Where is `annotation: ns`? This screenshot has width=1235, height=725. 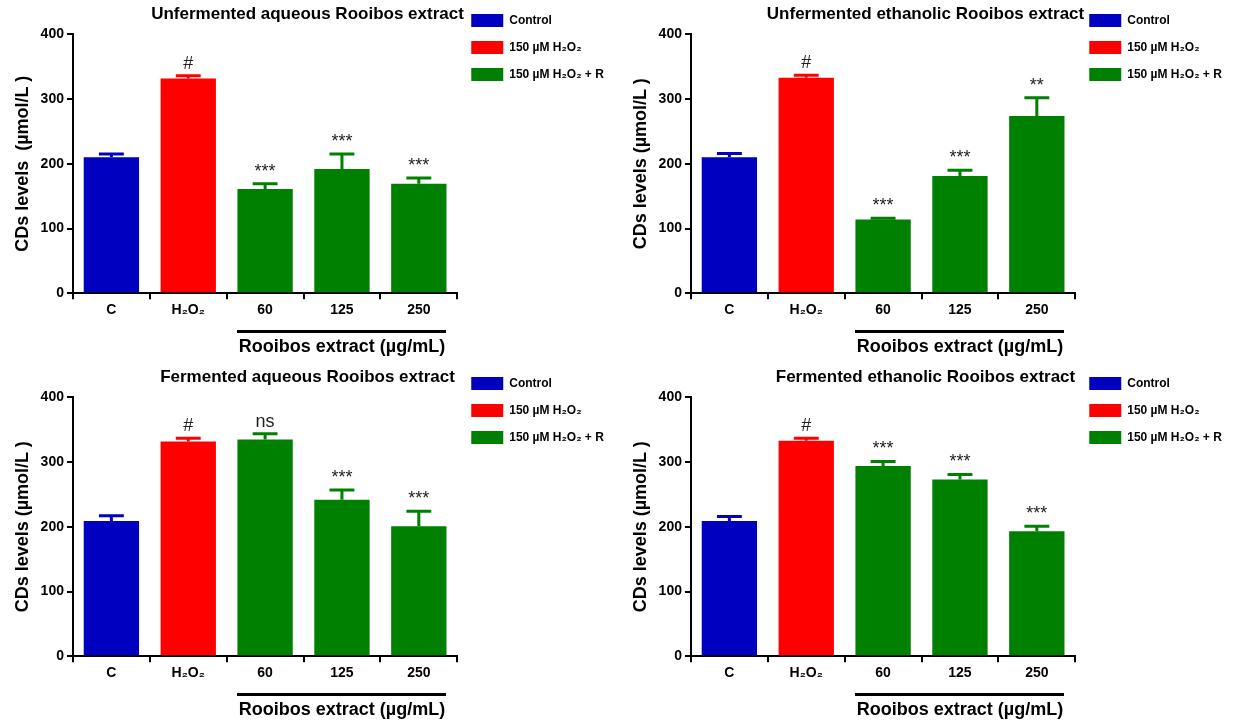
annotation: ns is located at coordinates (265, 420).